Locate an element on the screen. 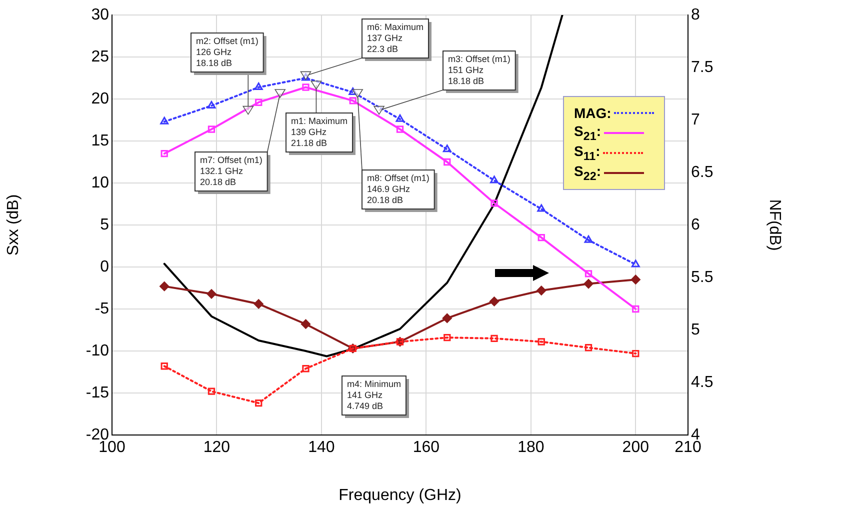  x-tick-label: 120 is located at coordinates (216, 447).